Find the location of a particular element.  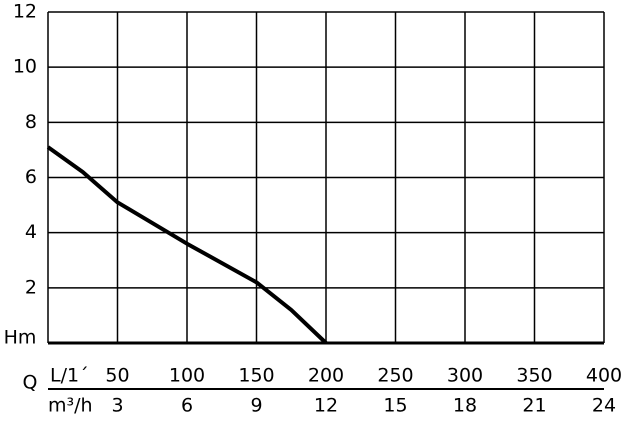

y-tick-label: 6 is located at coordinates (31, 177).